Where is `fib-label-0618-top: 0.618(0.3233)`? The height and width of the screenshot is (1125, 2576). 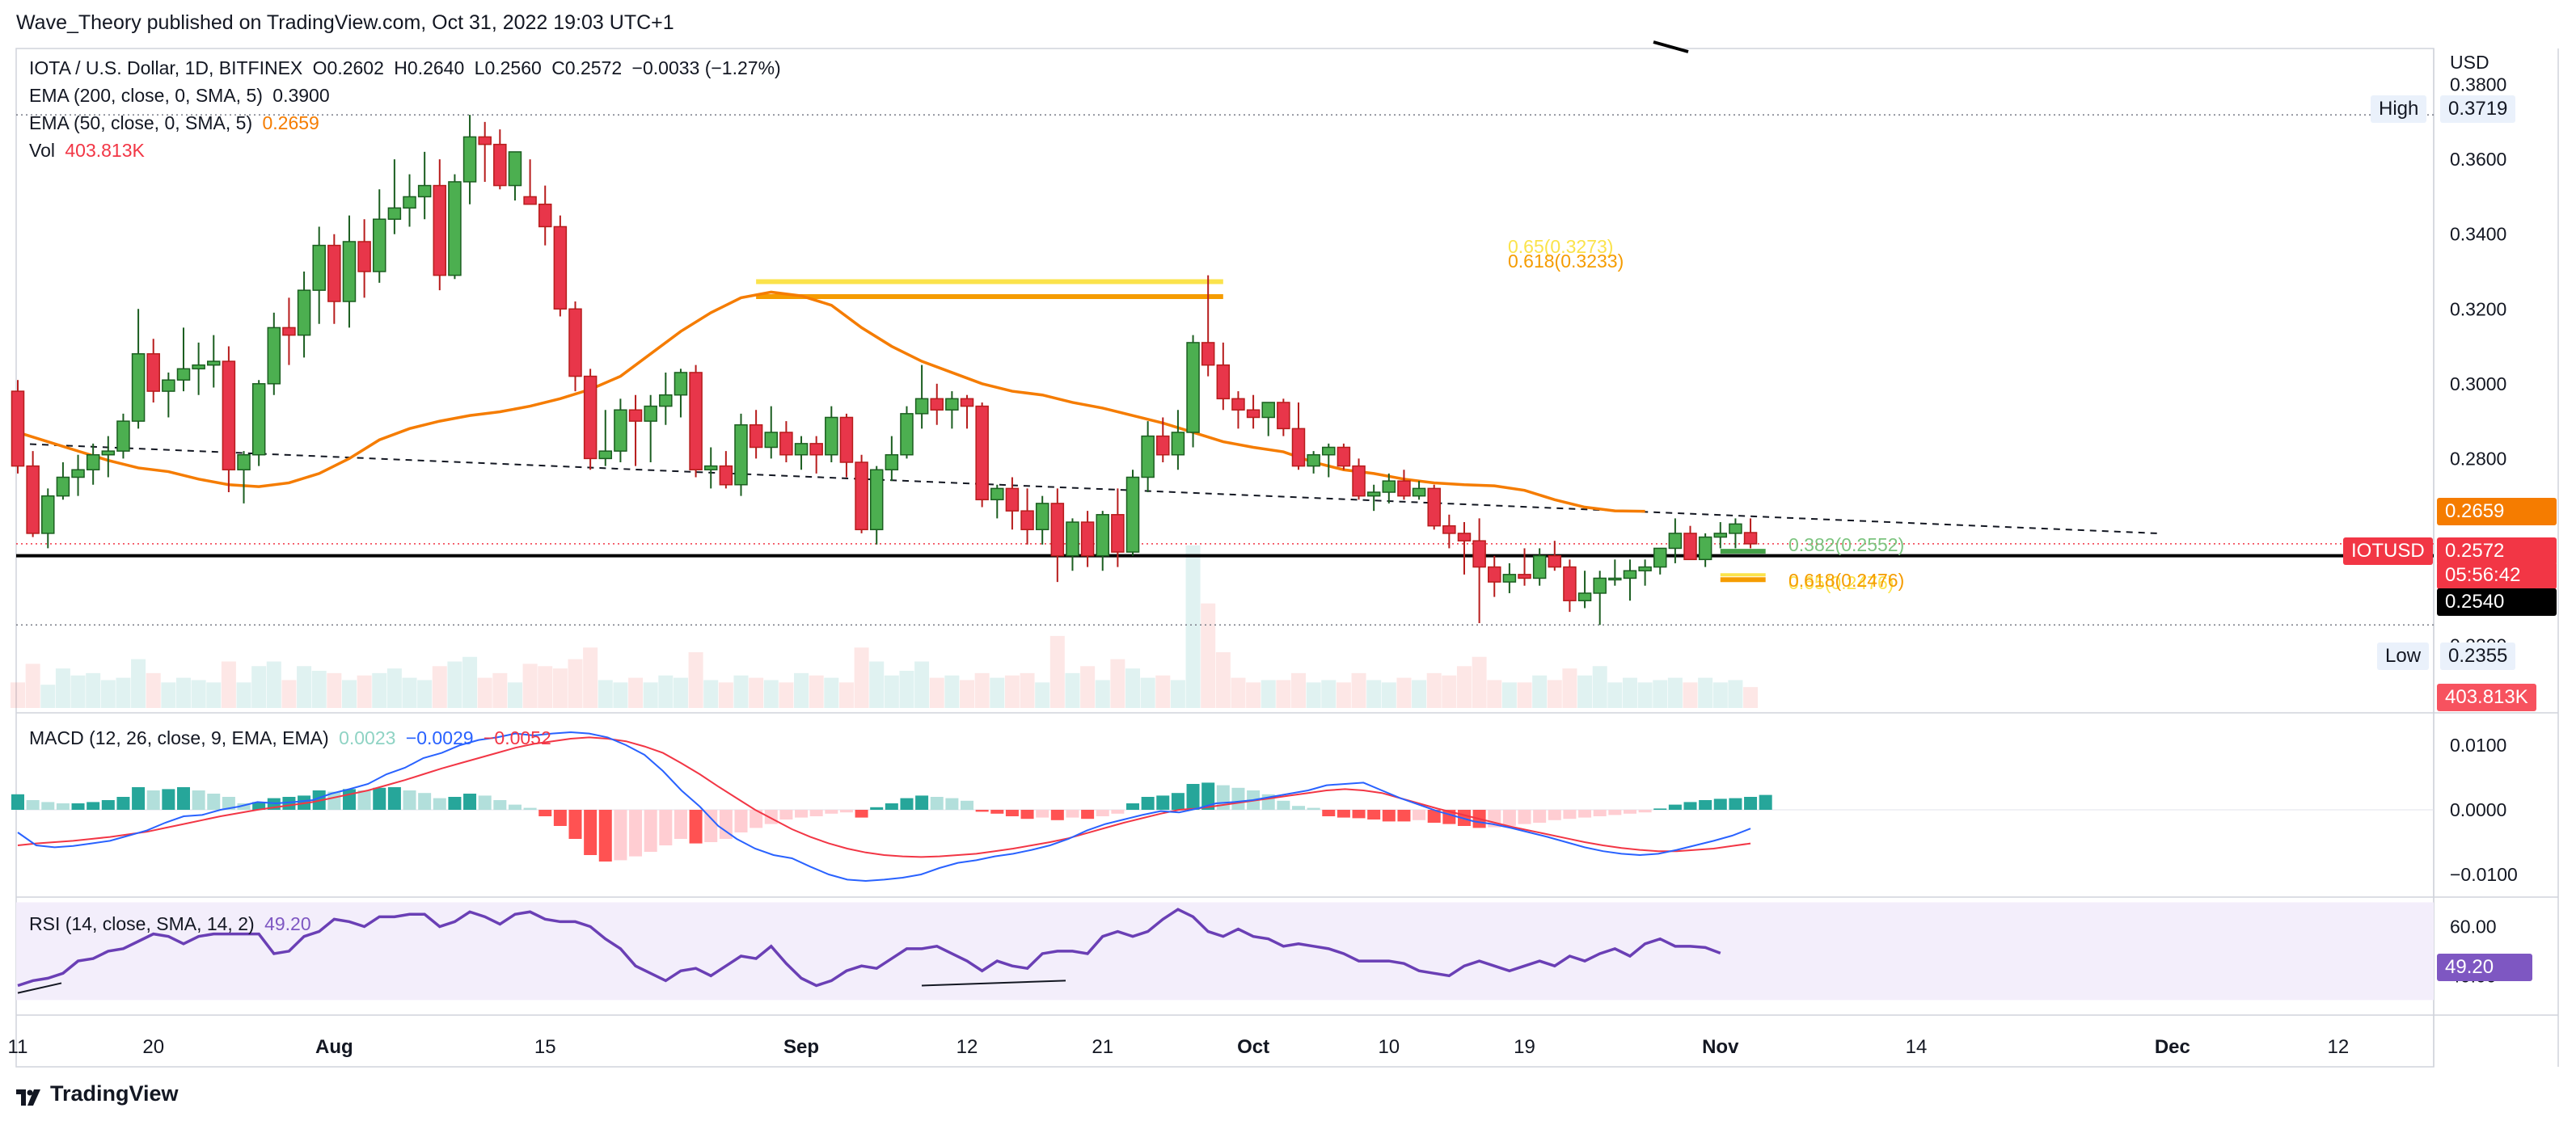
fib-label-0618-top: 0.618(0.3233) is located at coordinates (1566, 262).